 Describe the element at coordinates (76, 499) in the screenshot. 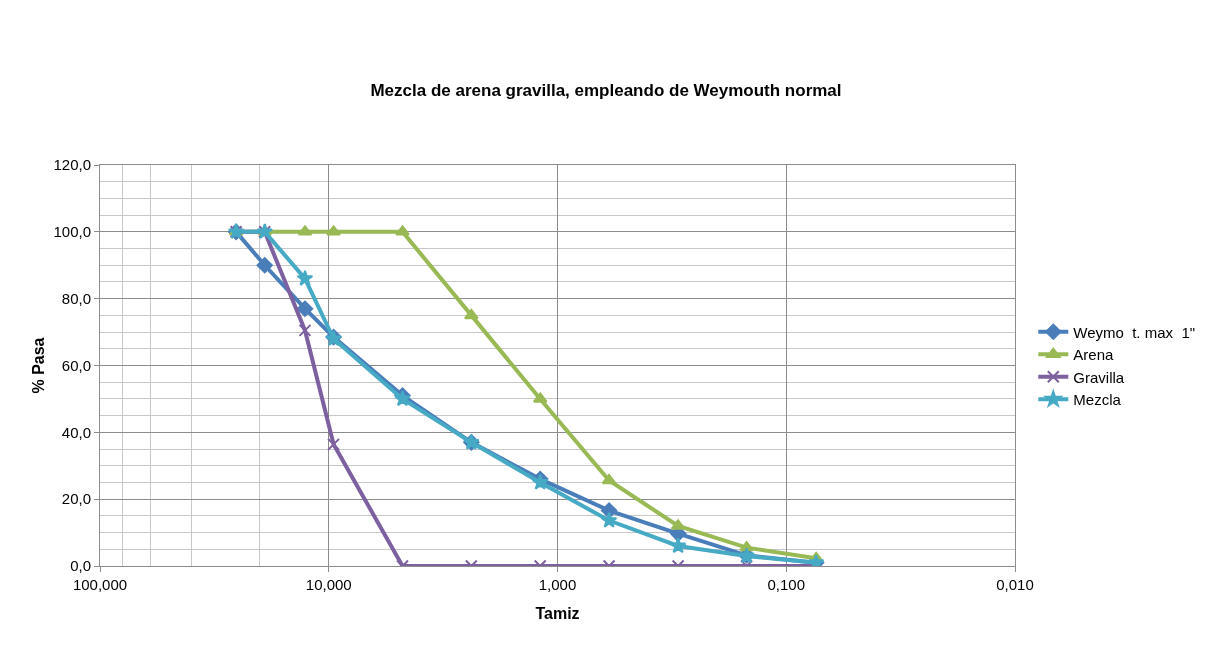

I see `y-tick-label: 20,0` at that location.